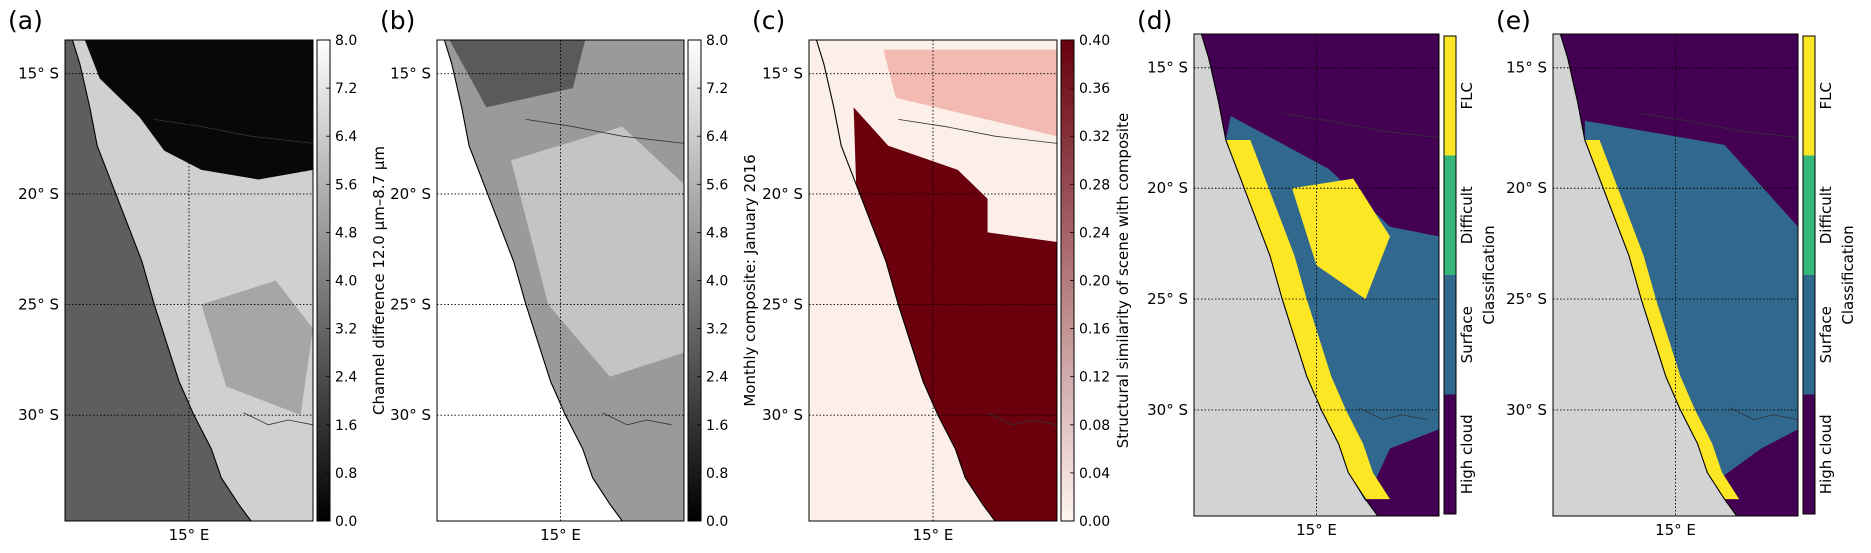 This screenshot has height=553, width=1871. I want to click on colorbar-tick-label: 0.12, so click(1094, 378).